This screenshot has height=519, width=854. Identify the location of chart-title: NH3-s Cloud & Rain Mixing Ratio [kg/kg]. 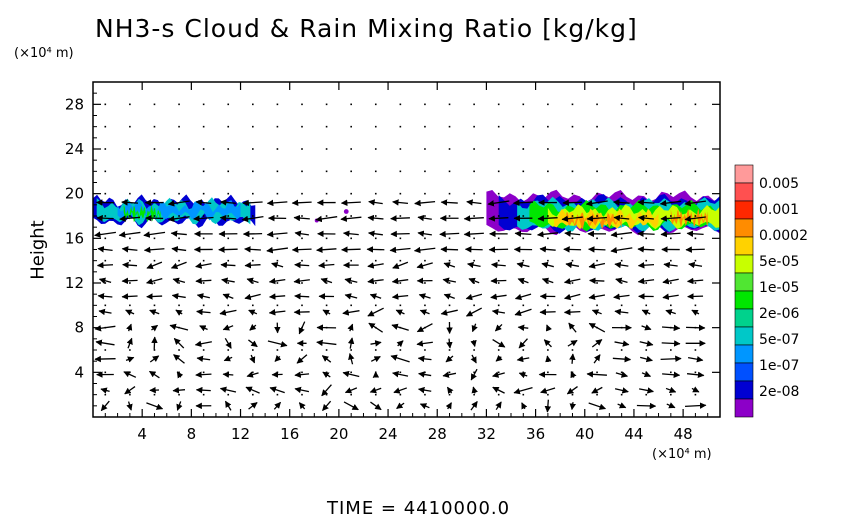
(366, 28).